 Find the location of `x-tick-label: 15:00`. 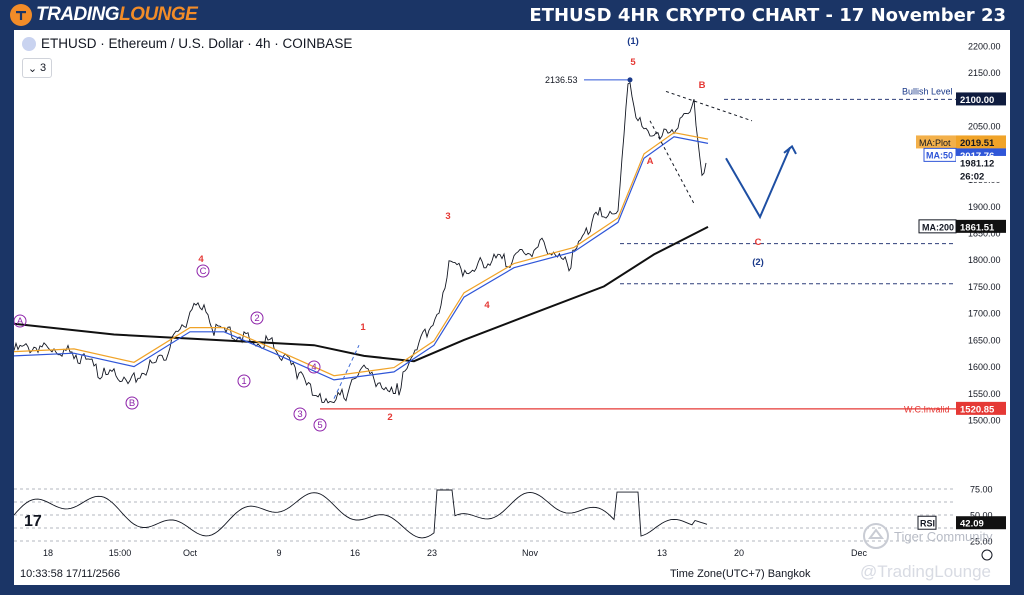

x-tick-label: 15:00 is located at coordinates (120, 553).